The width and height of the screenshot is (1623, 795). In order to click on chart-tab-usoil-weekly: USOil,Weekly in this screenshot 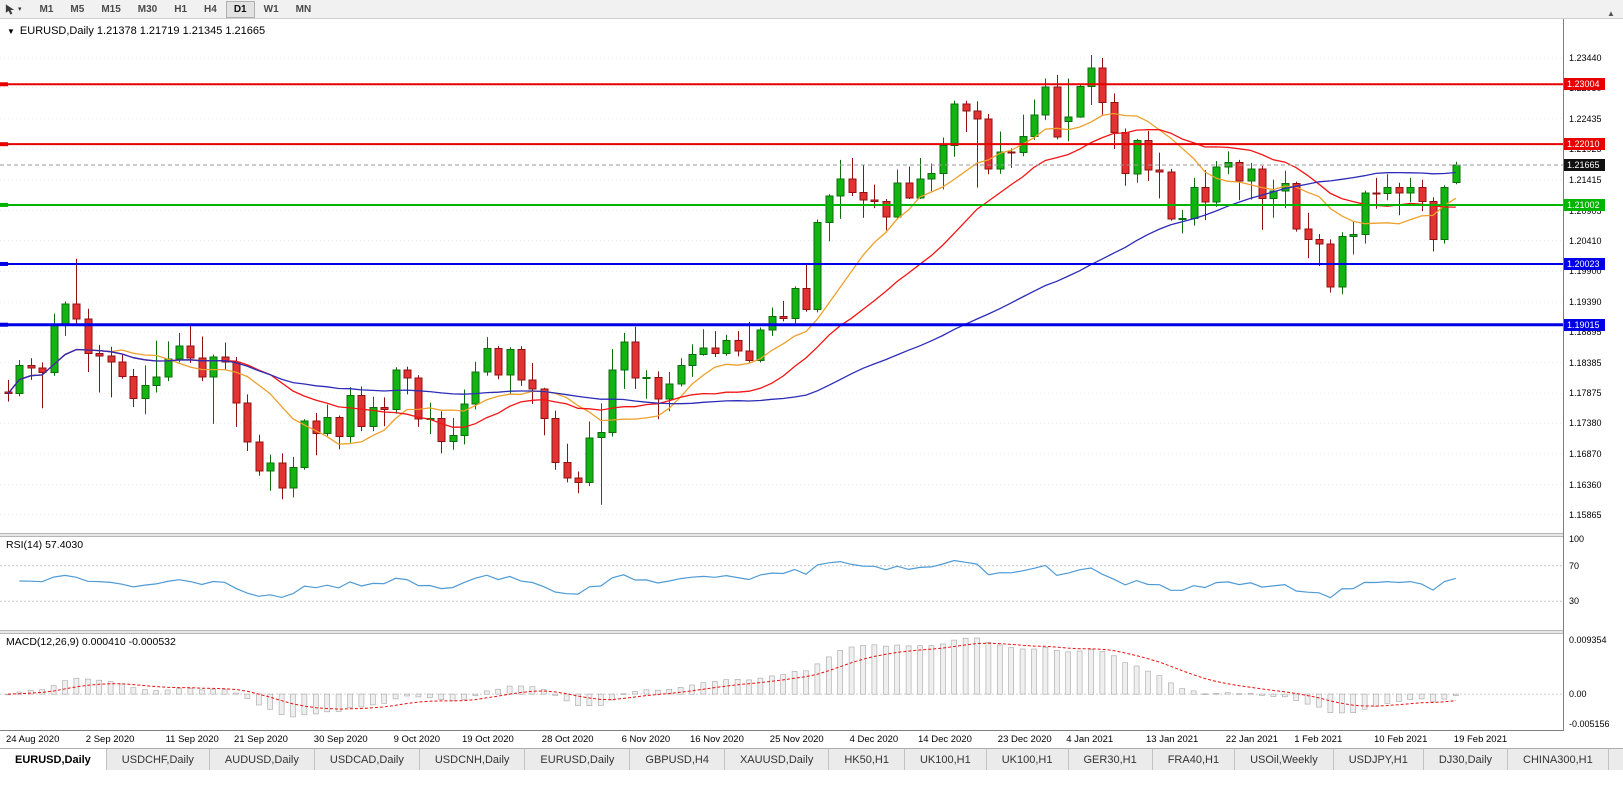, I will do `click(1284, 759)`.